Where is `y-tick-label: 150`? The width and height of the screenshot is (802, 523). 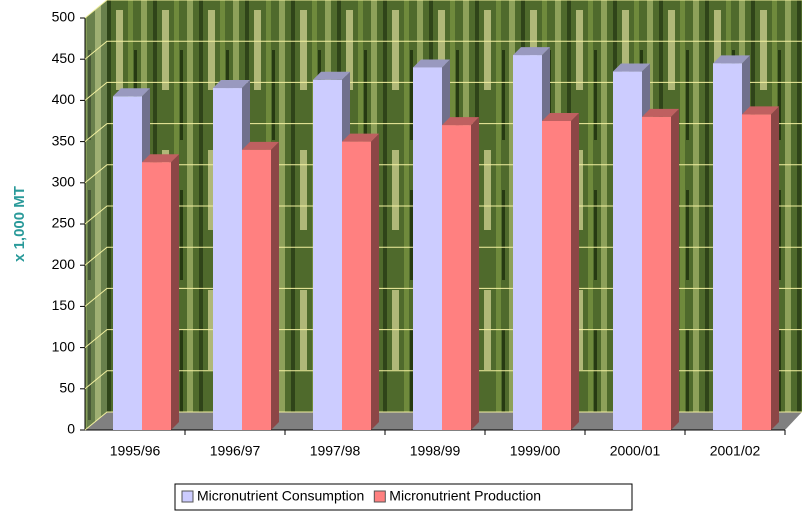
y-tick-label: 150 is located at coordinates (64, 305).